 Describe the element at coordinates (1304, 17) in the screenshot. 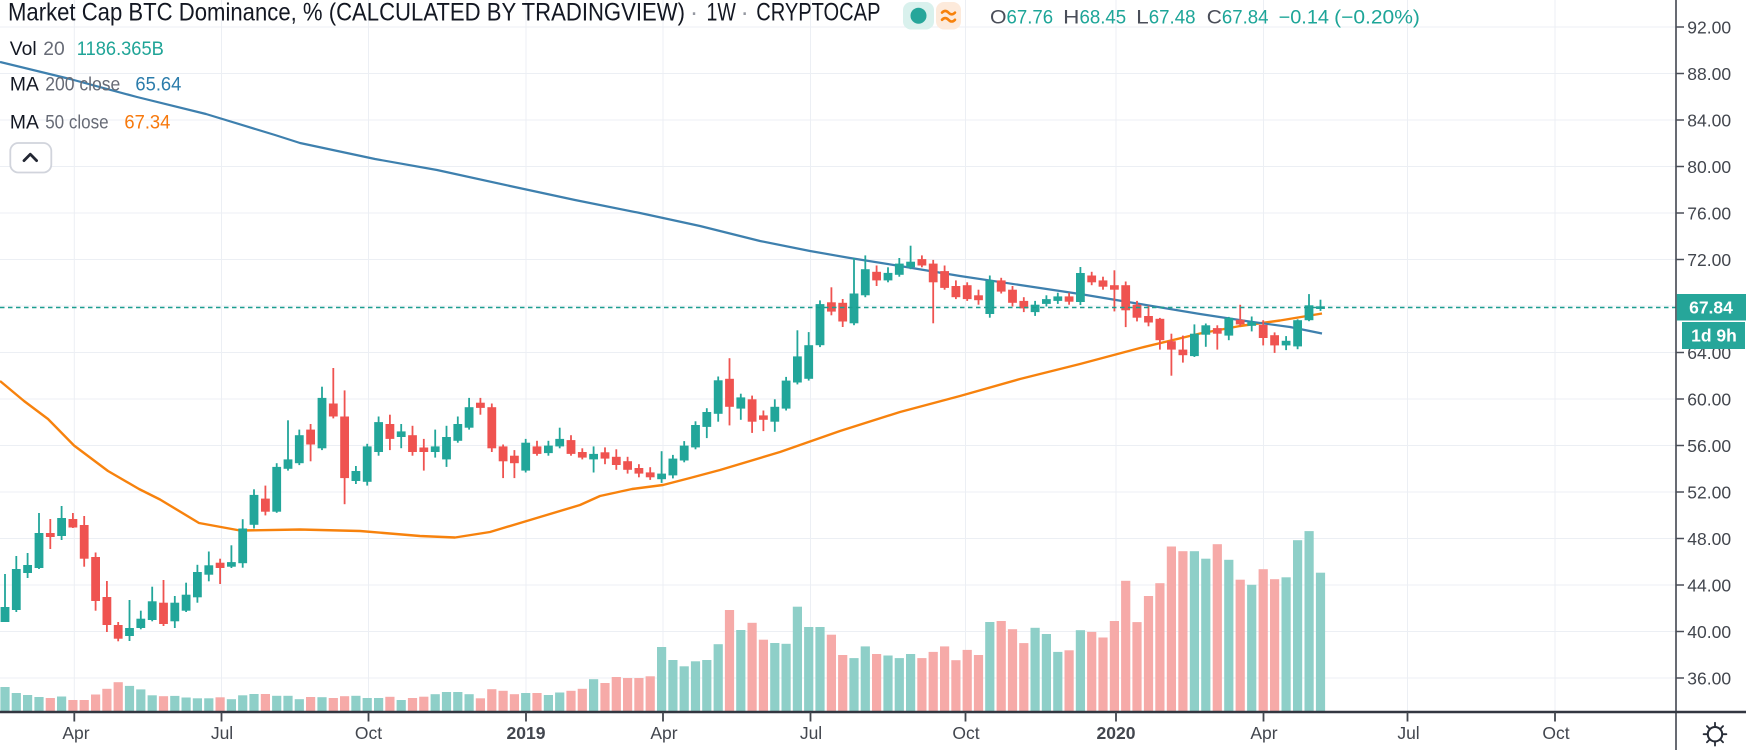

I see `svg-text: −0.14` at that location.